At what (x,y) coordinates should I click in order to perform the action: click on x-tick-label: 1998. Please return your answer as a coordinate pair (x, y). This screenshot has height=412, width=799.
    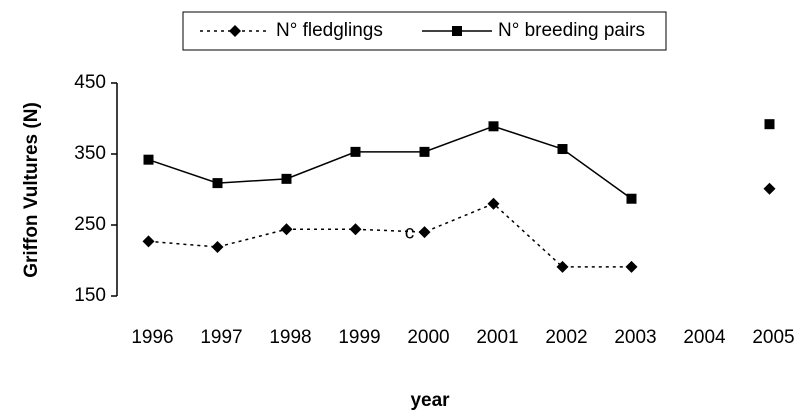
    Looking at the image, I should click on (290, 337).